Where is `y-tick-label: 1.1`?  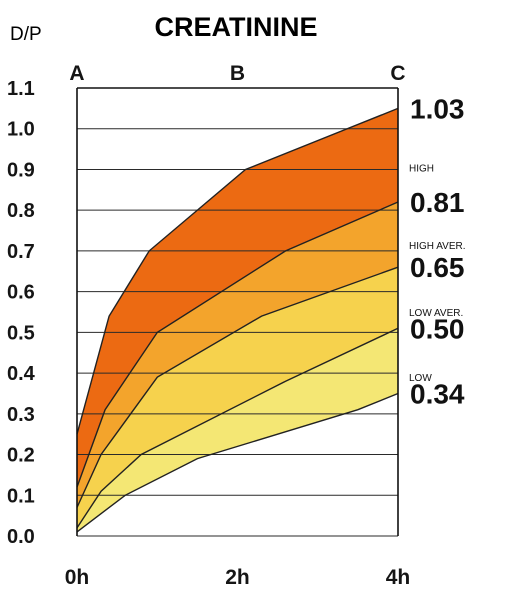 y-tick-label: 1.1 is located at coordinates (21, 89).